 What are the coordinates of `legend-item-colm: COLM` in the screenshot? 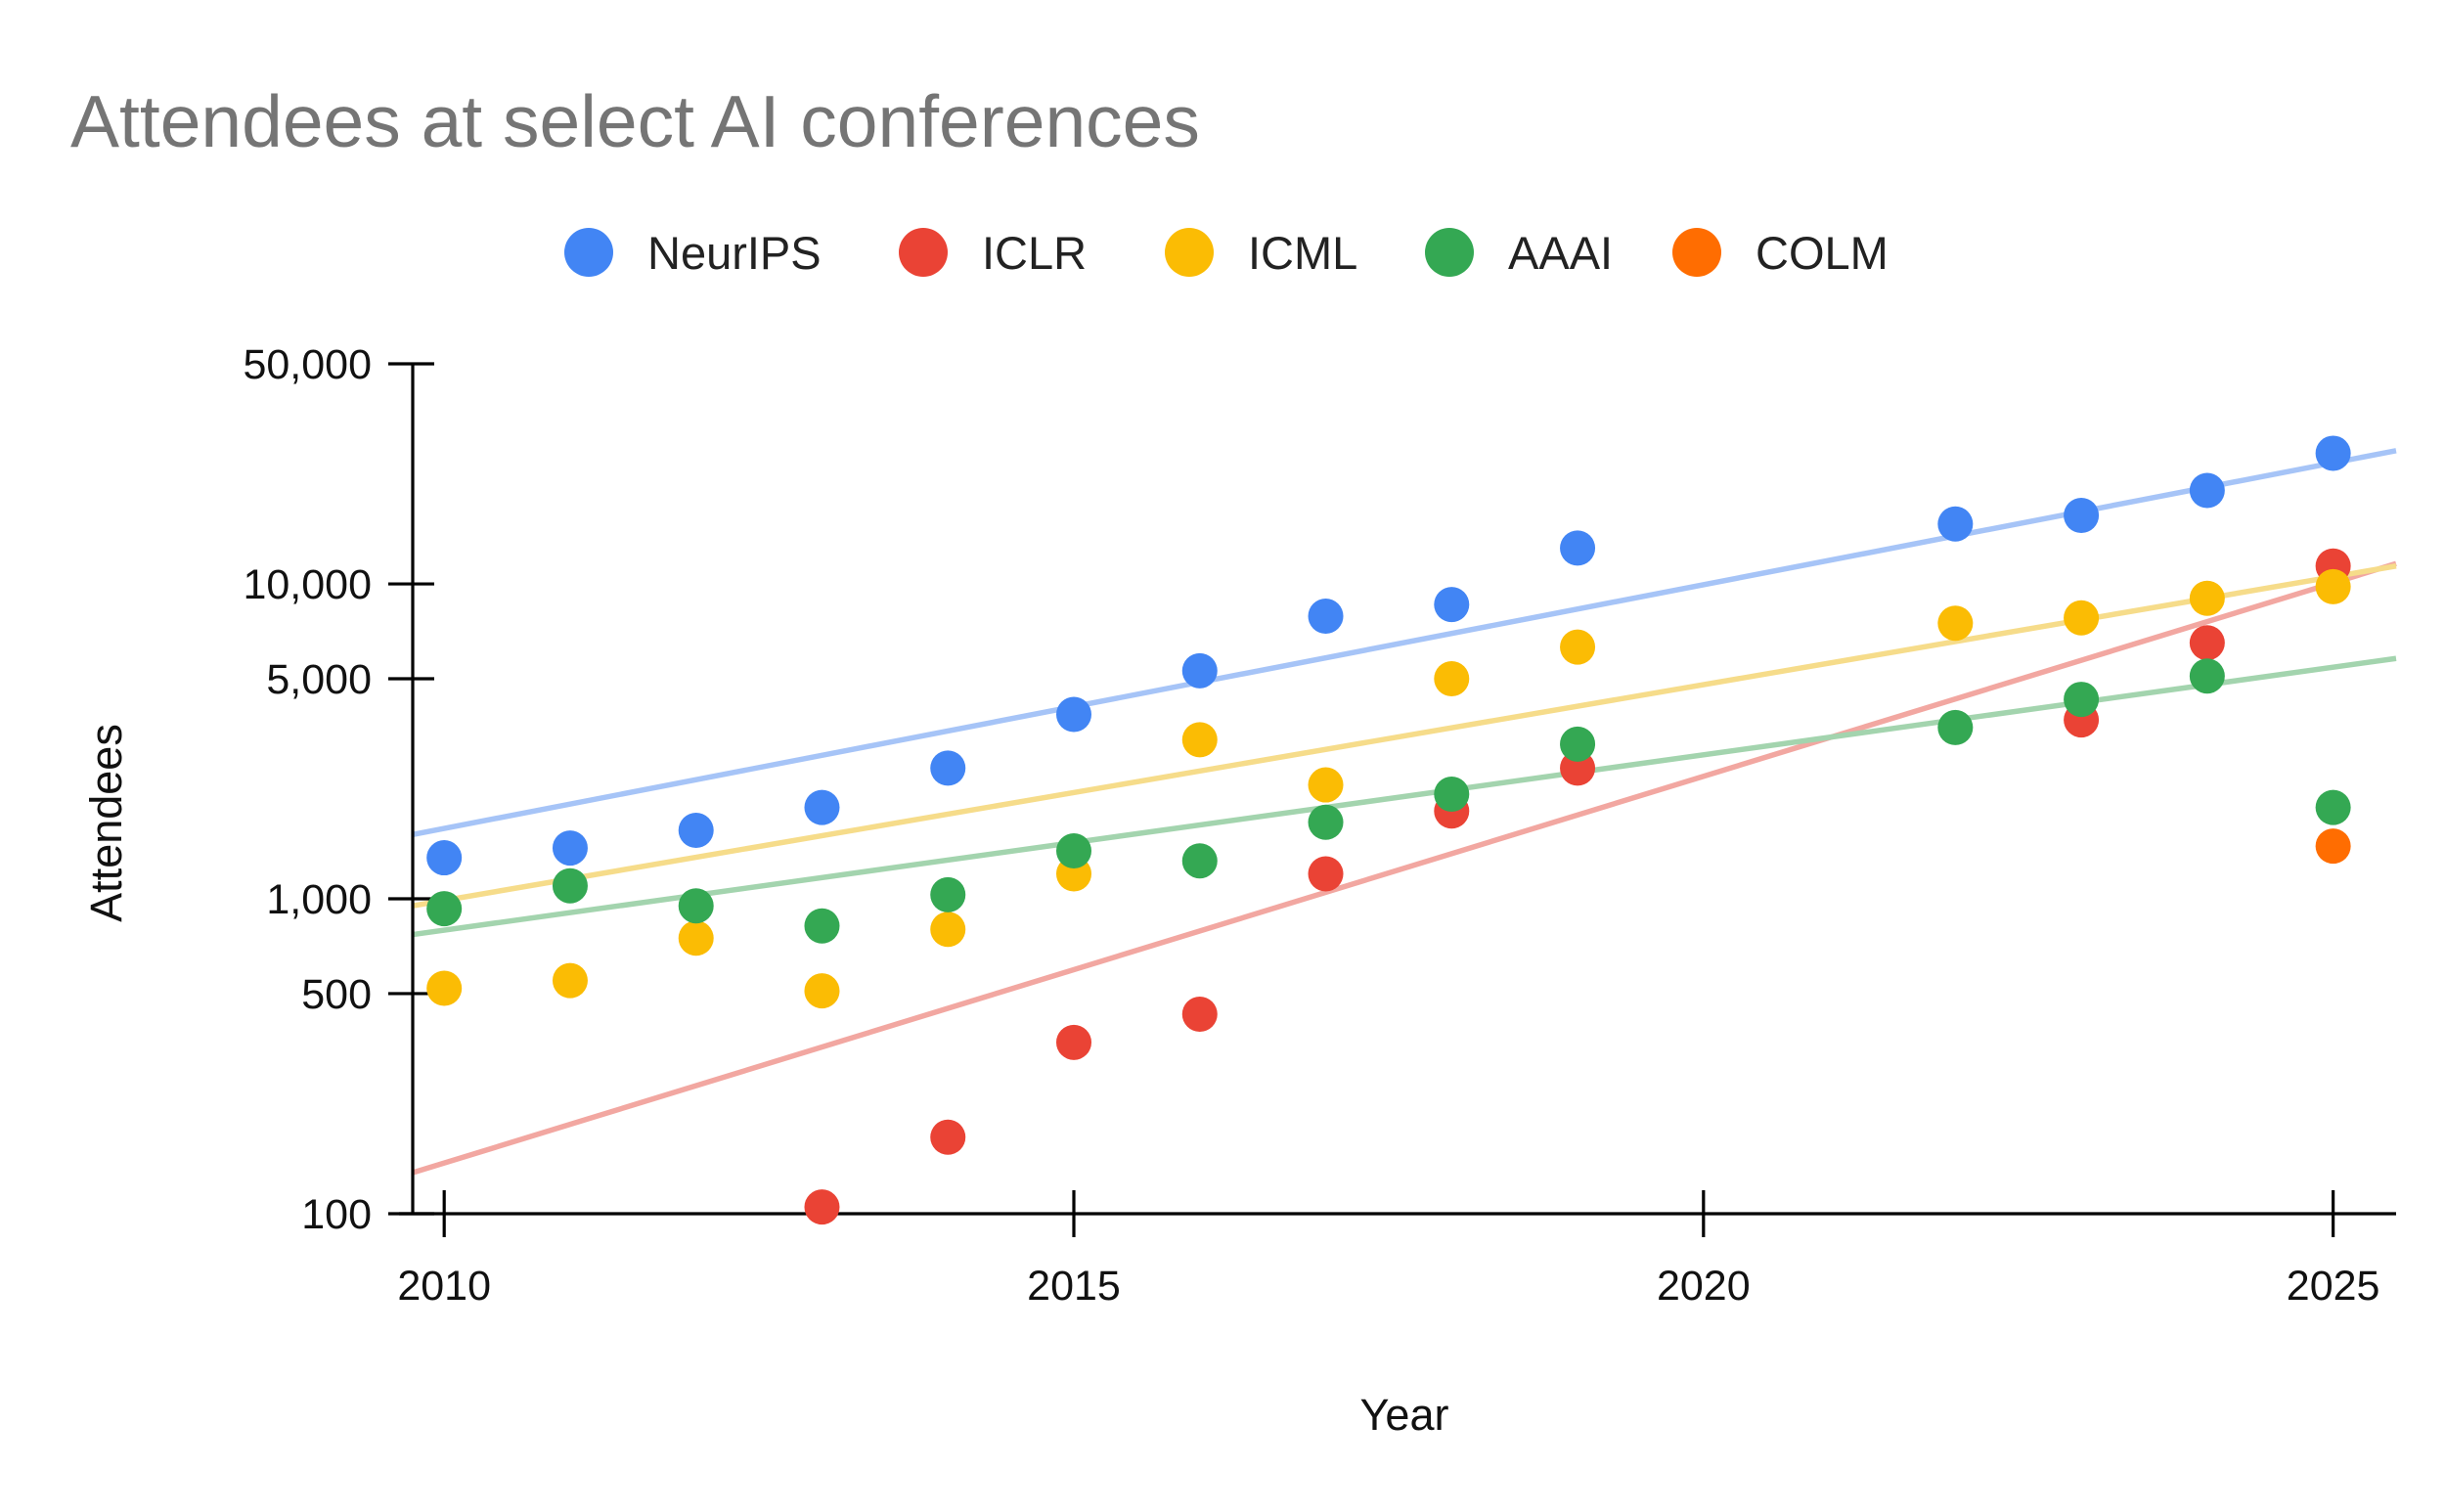 It's located at (1780, 253).